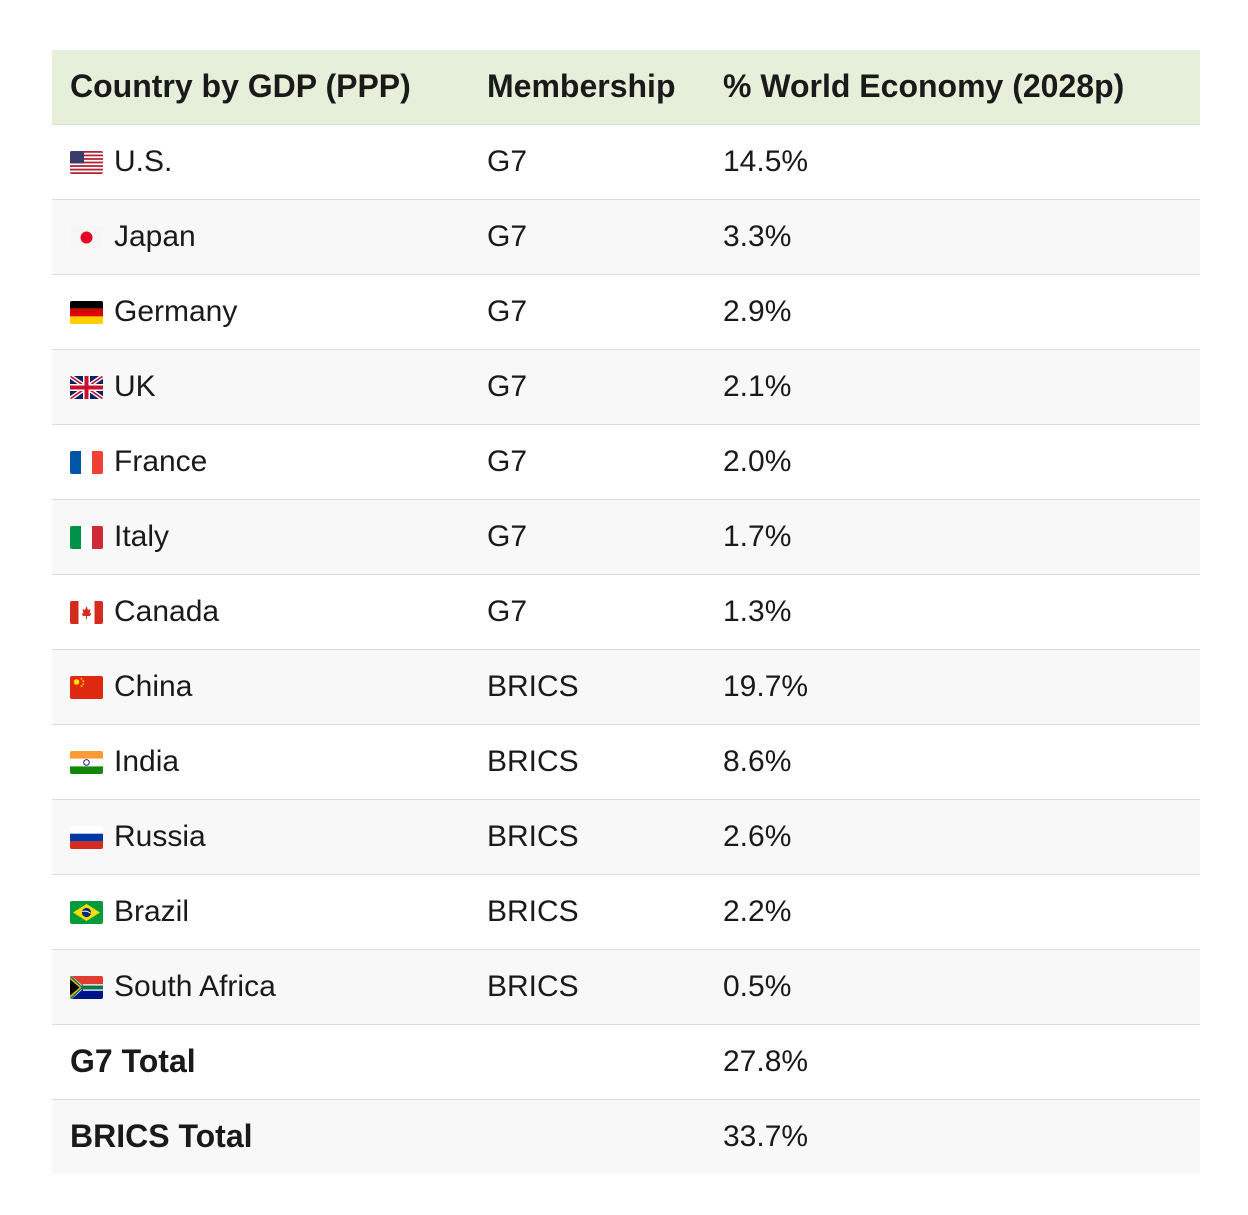  Describe the element at coordinates (757, 536) in the screenshot. I see `world-economy-share-cell: 1.7%` at that location.